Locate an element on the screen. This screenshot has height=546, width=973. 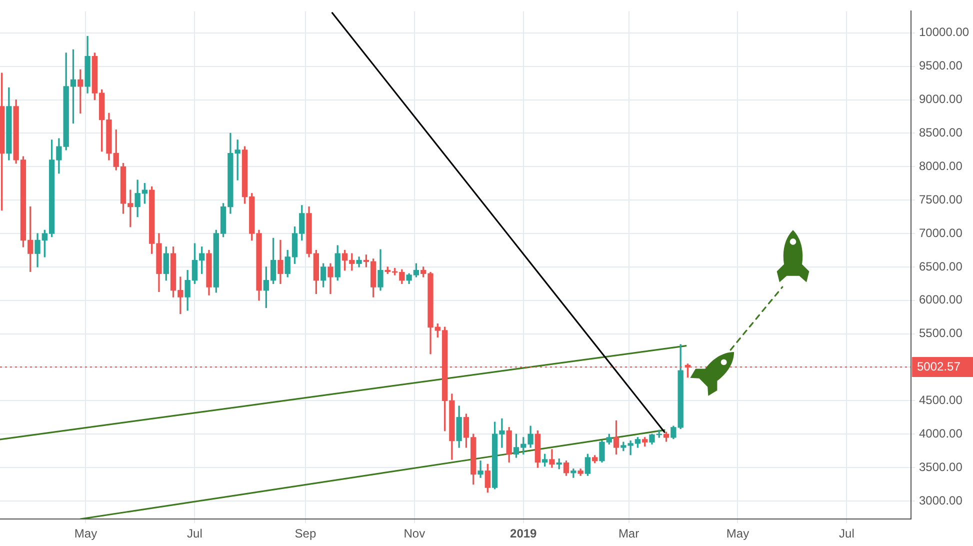
x-tick-label: Mar is located at coordinates (629, 533).